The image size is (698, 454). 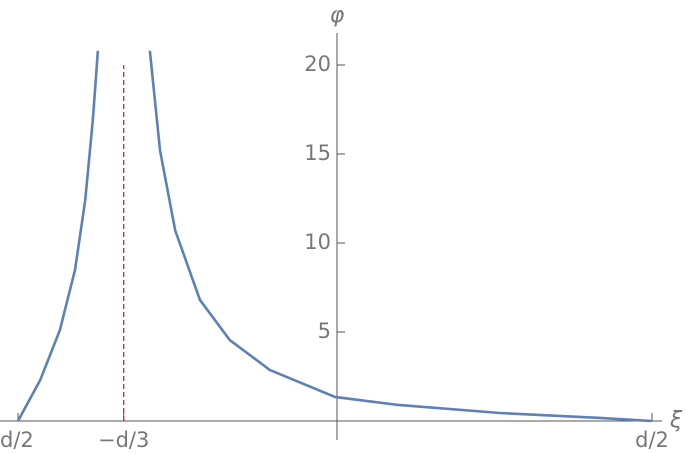 I want to click on x-tick-label: −d/3, so click(x=123, y=440).